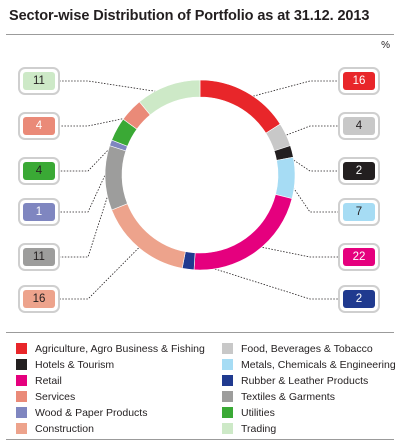 This screenshot has width=400, height=446. Describe the element at coordinates (116, 178) in the screenshot. I see `slice-textiles-and-garments` at that location.